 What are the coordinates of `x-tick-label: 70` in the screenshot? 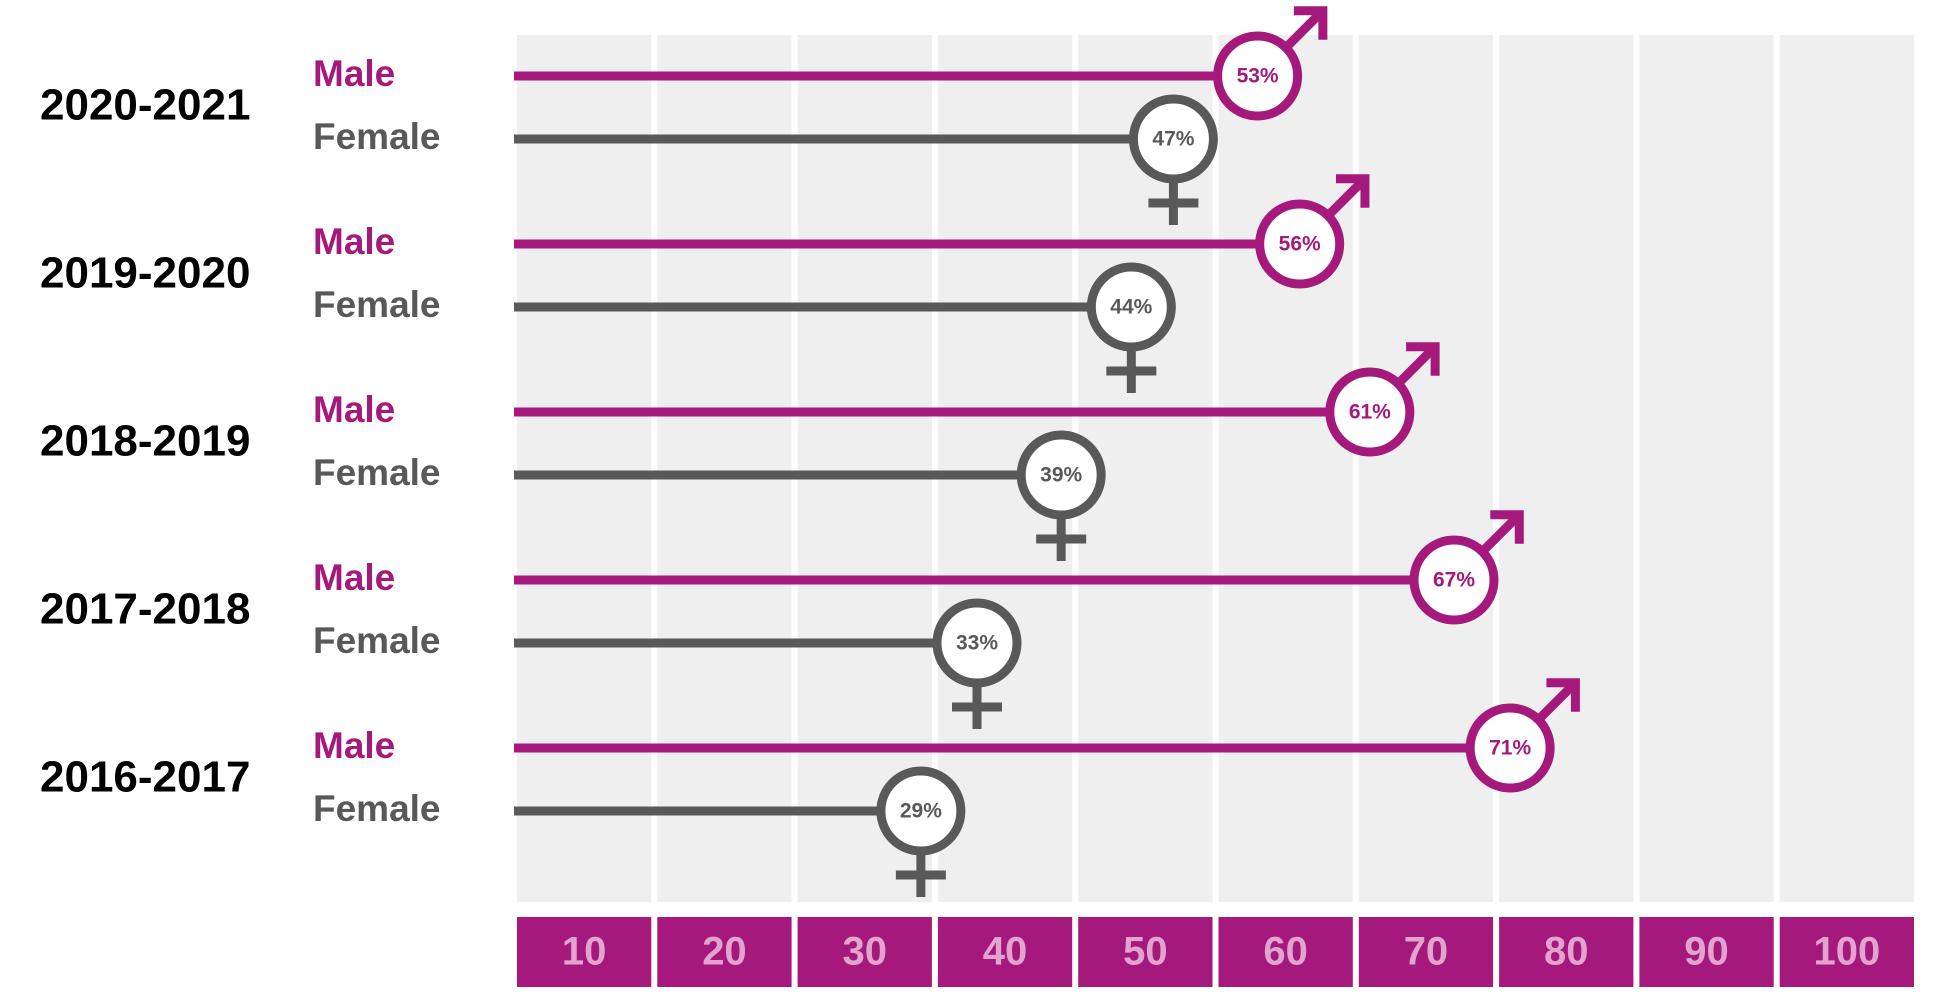 It's located at (1426, 952).